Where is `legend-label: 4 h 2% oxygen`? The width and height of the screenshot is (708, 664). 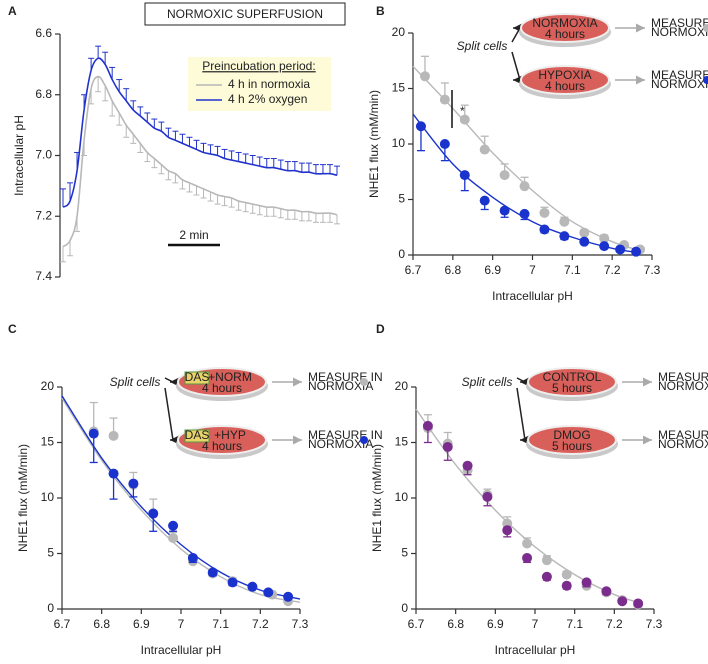
legend-label: 4 h 2% oxygen is located at coordinates (267, 99).